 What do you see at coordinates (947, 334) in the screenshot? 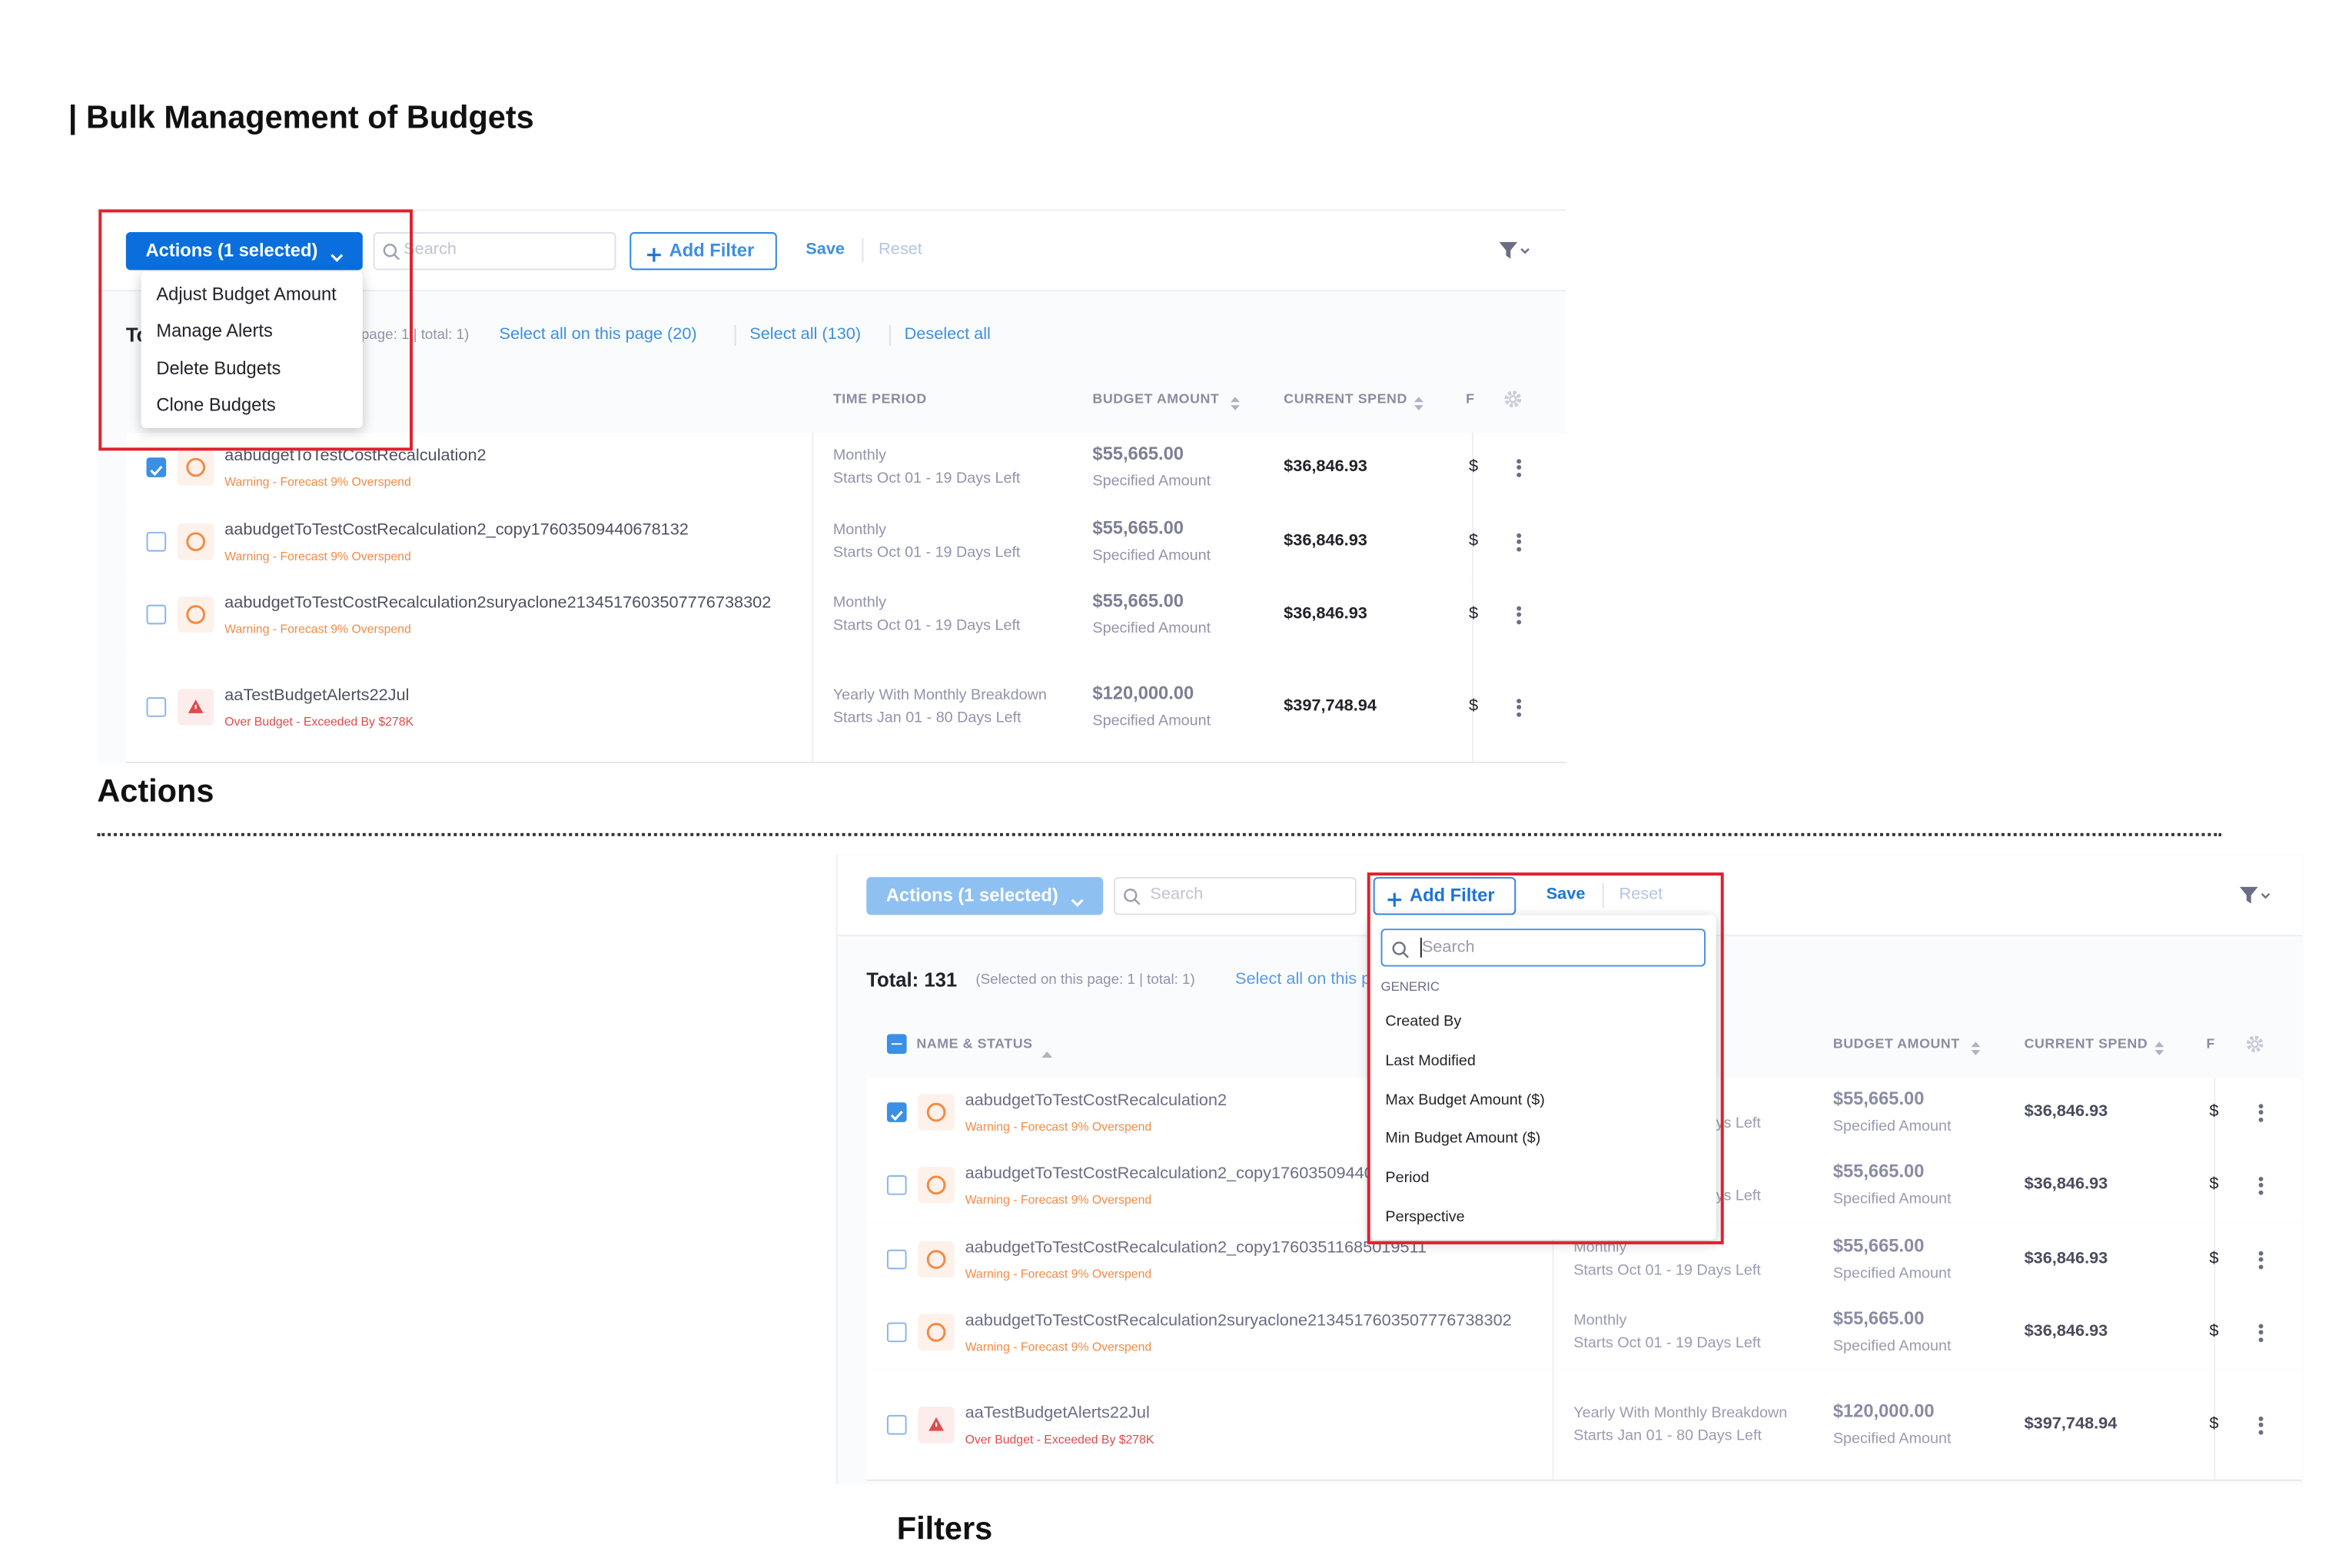
I see `selection-link: Deselect all` at bounding box center [947, 334].